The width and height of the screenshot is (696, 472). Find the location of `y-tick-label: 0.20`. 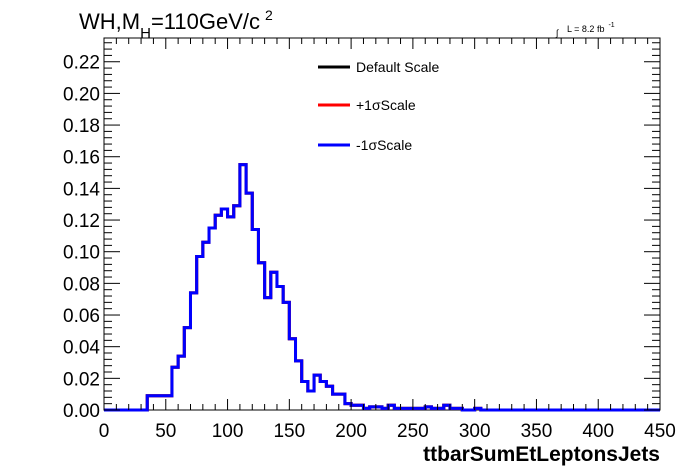

y-tick-label: 0.20 is located at coordinates (81, 94).